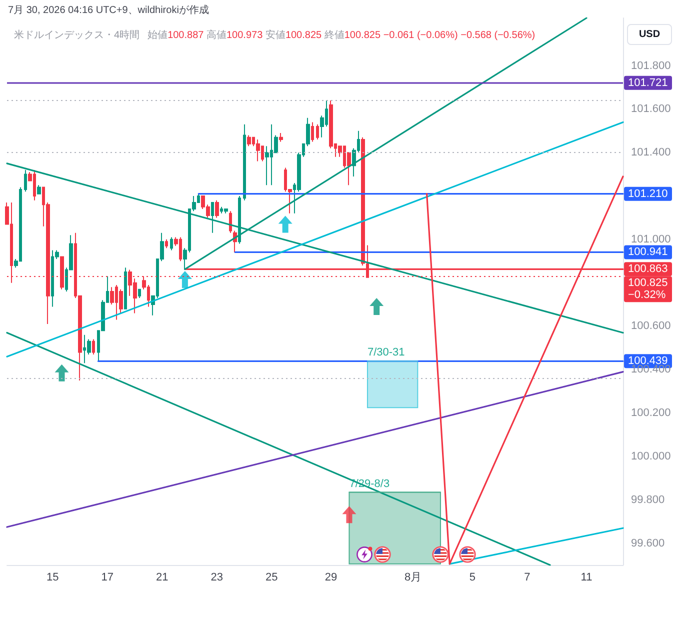 The width and height of the screenshot is (680, 634). I want to click on x-tick-label: 29, so click(331, 578).